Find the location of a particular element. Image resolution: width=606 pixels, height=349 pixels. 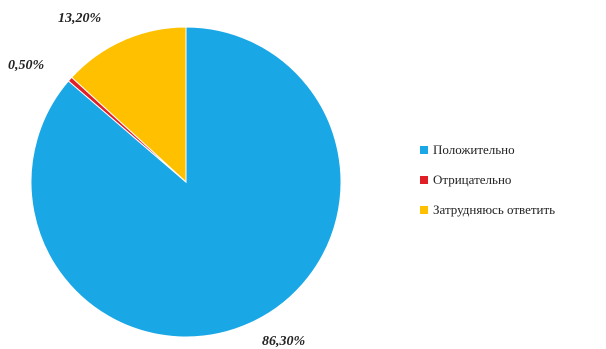

legend-item-undecided: Затрудняюсь ответить is located at coordinates (487, 210).